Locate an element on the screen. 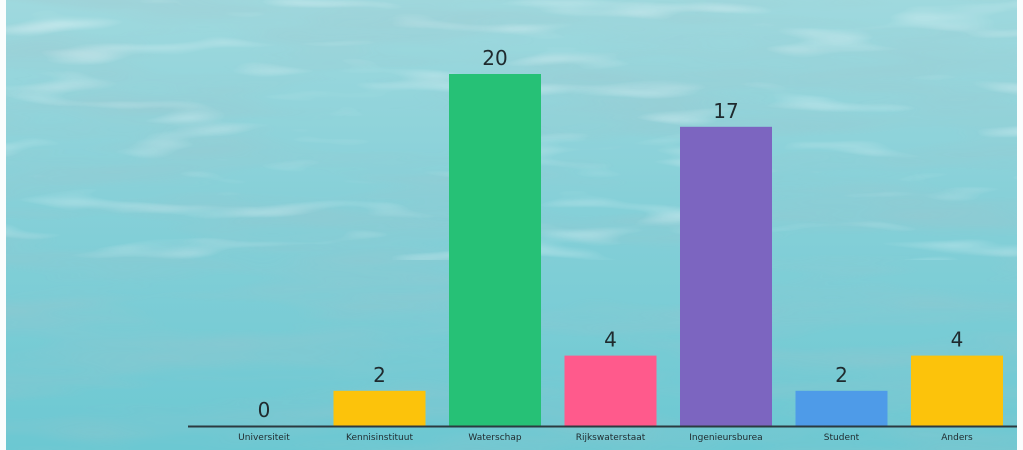  bar-student is located at coordinates (841, 408).